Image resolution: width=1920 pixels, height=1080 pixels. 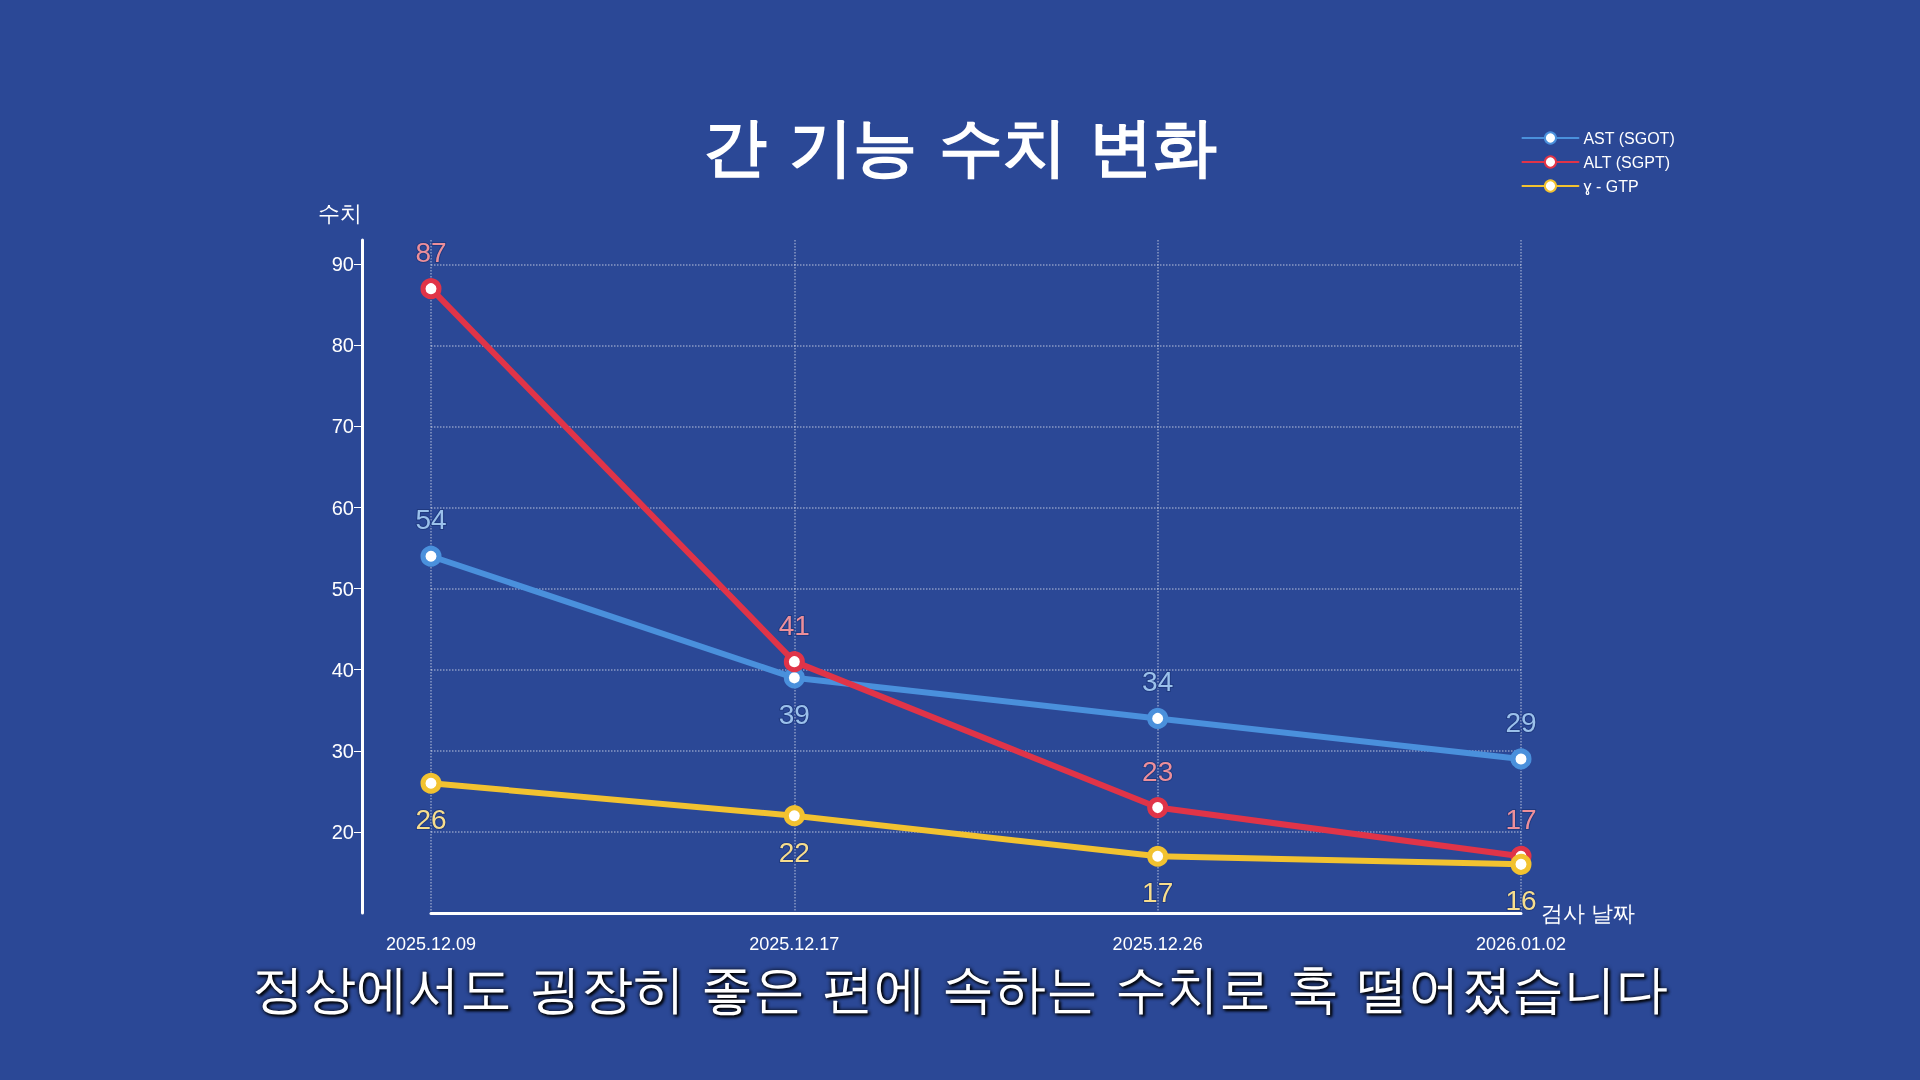 What do you see at coordinates (342, 588) in the screenshot?
I see `y-tick-label: 50` at bounding box center [342, 588].